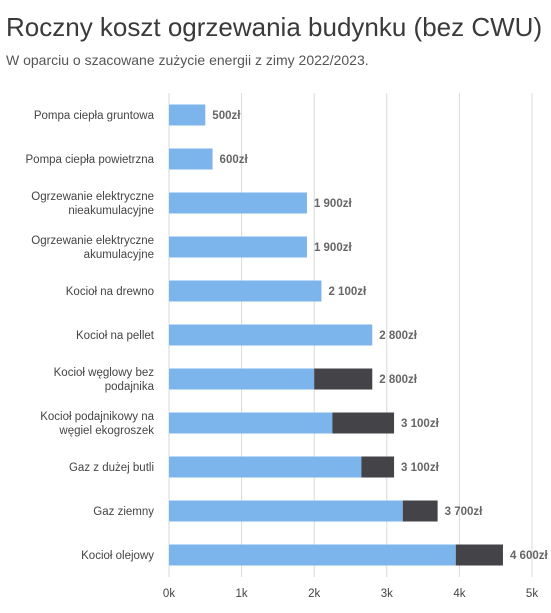  What do you see at coordinates (104, 380) in the screenshot?
I see `category-label: Kocioł węglowy bez podajnika` at bounding box center [104, 380].